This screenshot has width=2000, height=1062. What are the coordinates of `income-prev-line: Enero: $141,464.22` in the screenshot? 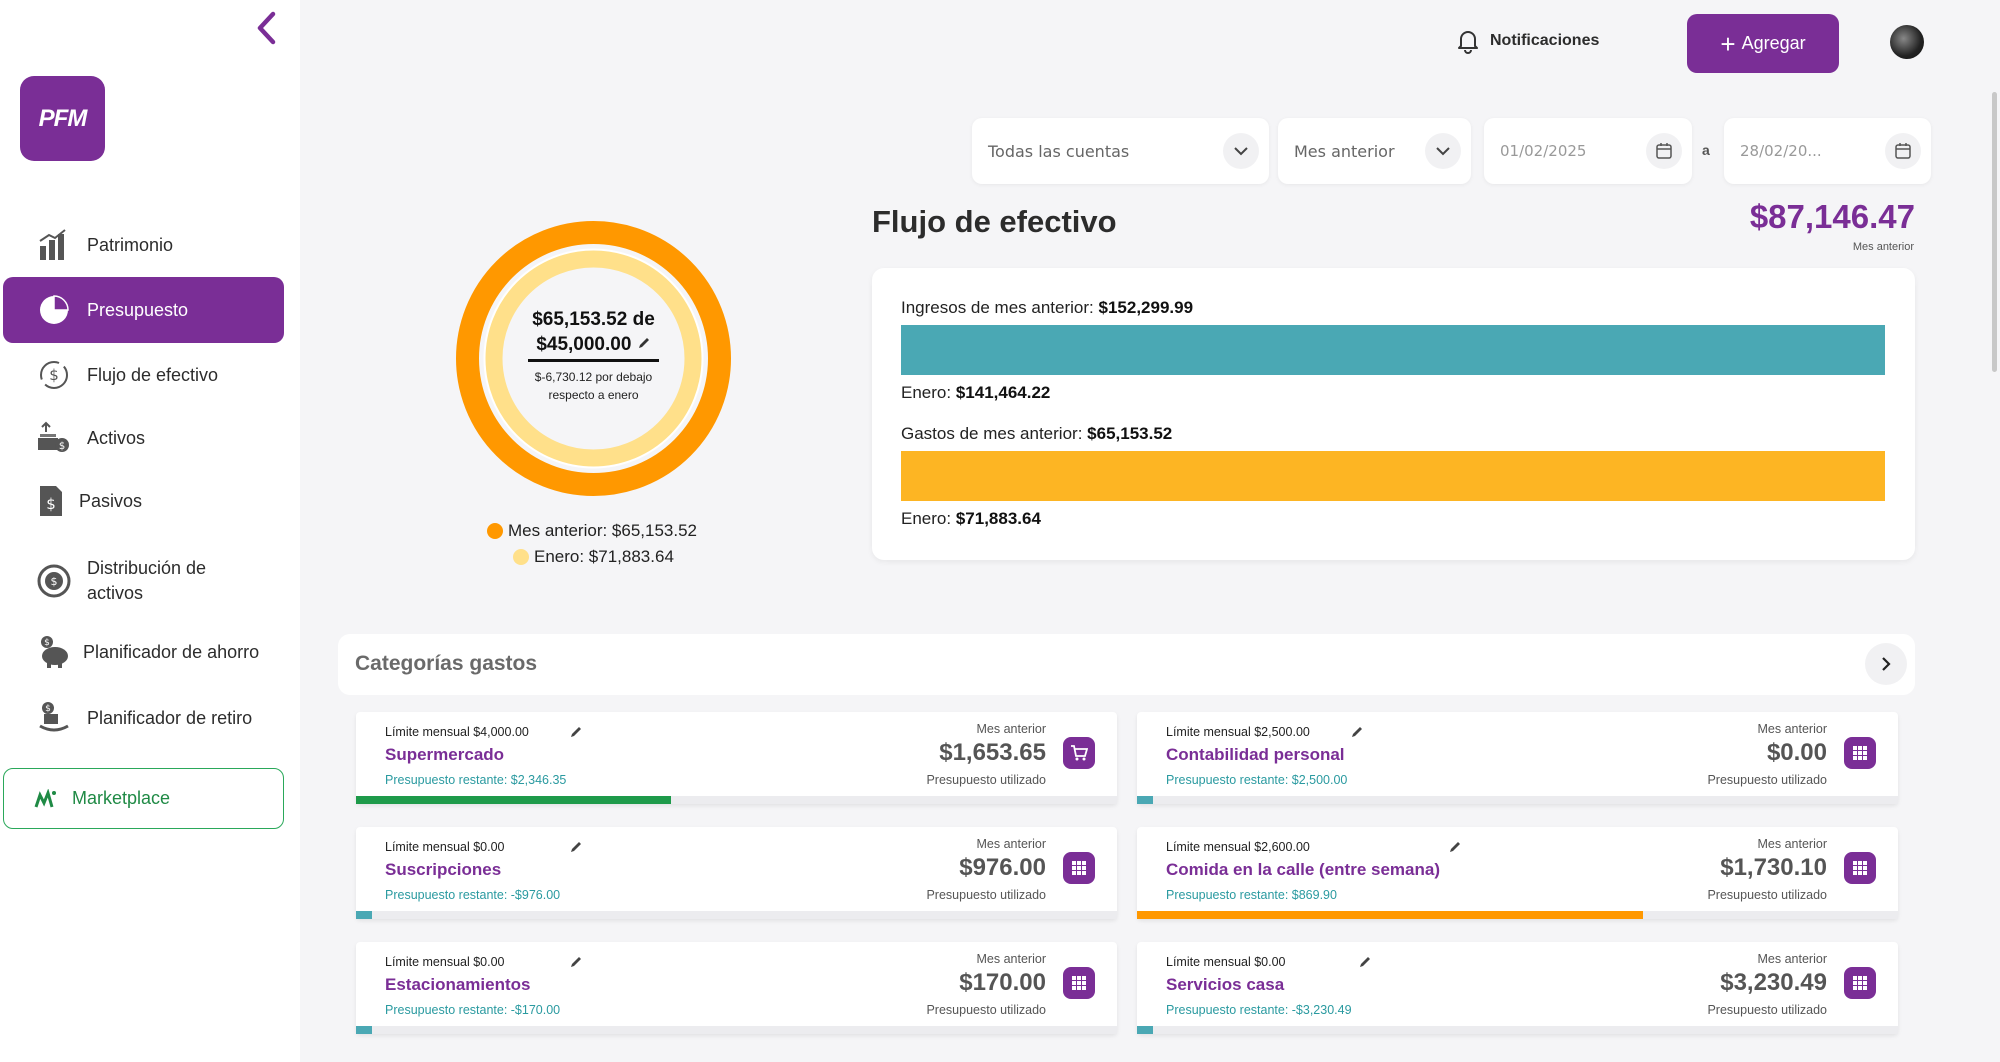 It's located at (975, 393).